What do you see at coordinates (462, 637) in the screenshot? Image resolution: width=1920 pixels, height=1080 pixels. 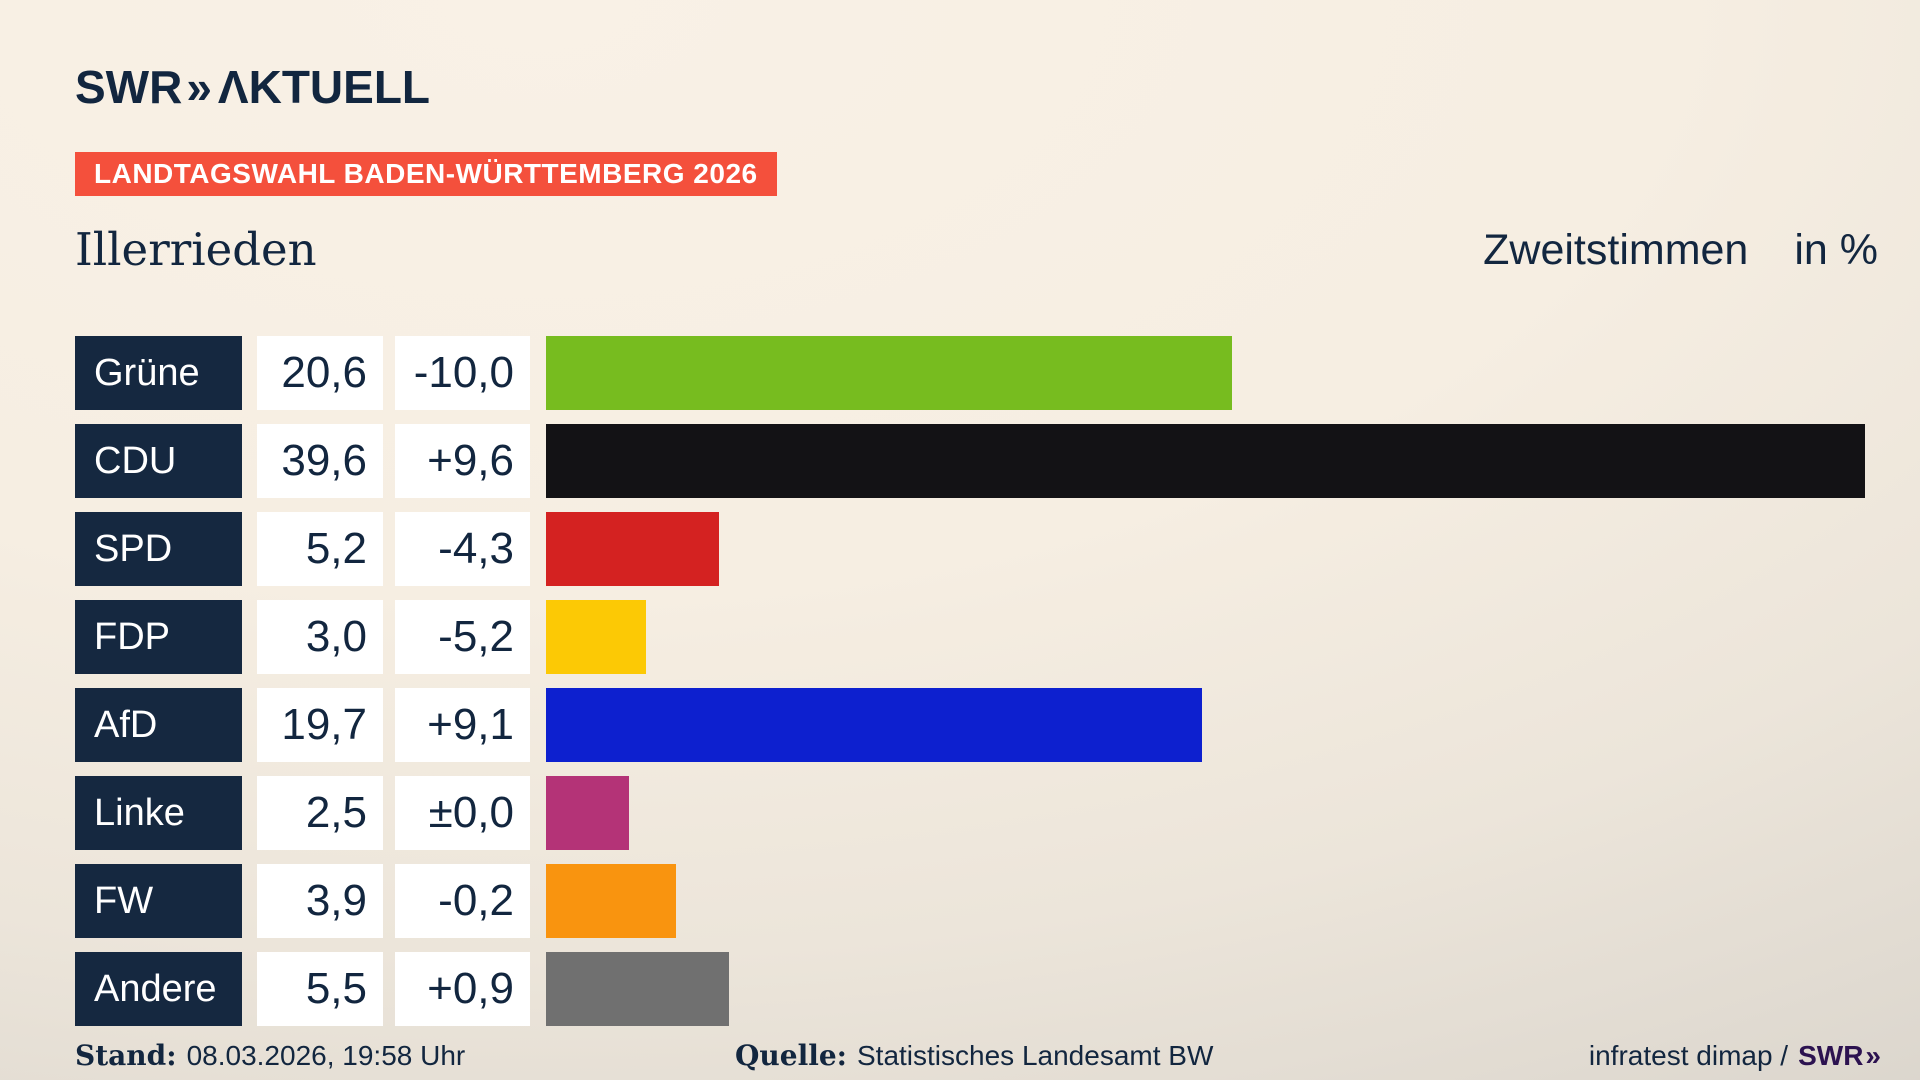 I see `change-value: -5,2` at bounding box center [462, 637].